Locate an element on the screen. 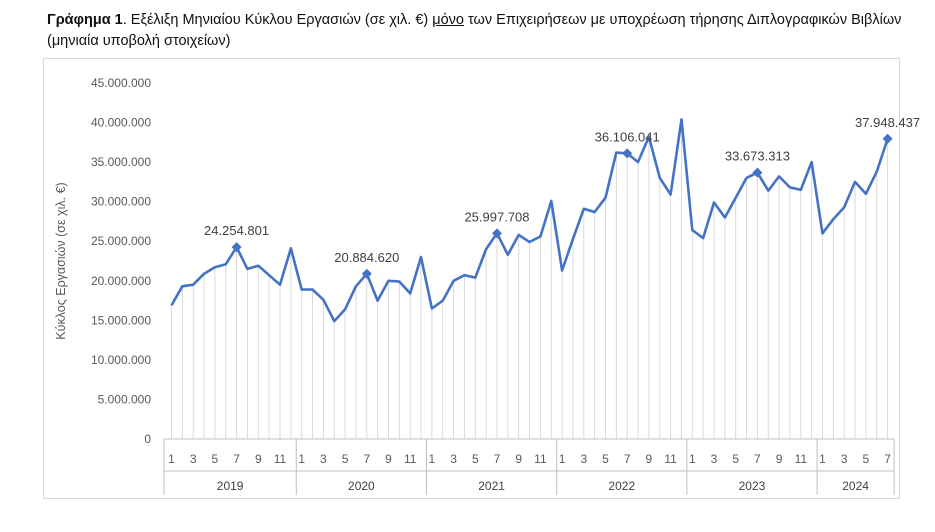 This screenshot has width=935, height=532. y-axis-label: Κύκλος Εργασιών (σε χιλ. €) is located at coordinates (61, 260).